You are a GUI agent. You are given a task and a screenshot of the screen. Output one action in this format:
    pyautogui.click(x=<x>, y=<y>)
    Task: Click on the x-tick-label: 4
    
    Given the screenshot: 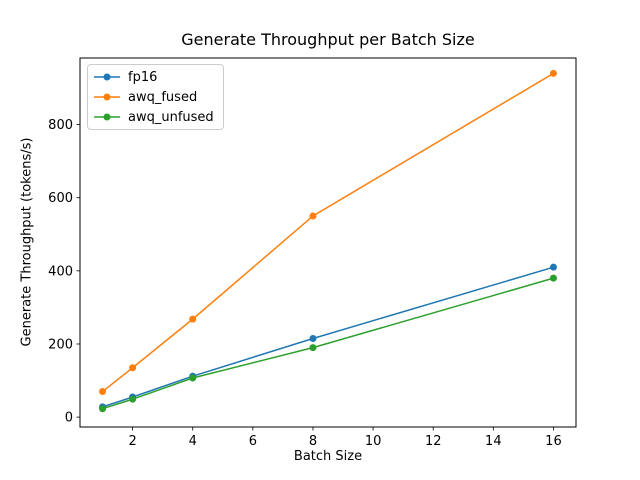 What is the action you would take?
    pyautogui.click(x=193, y=441)
    